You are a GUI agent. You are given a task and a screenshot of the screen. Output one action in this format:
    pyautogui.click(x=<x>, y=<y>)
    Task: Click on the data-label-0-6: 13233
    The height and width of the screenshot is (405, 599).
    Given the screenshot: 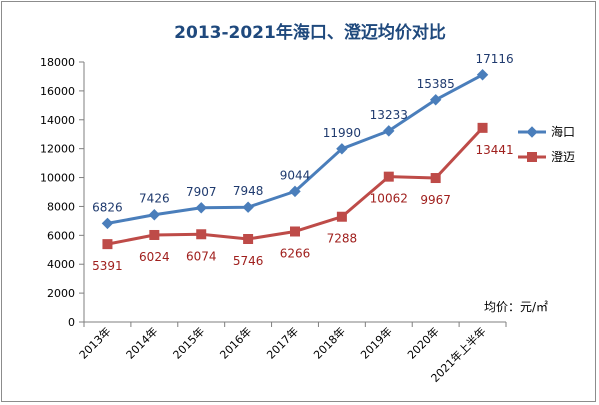 What is the action you would take?
    pyautogui.click(x=389, y=115)
    